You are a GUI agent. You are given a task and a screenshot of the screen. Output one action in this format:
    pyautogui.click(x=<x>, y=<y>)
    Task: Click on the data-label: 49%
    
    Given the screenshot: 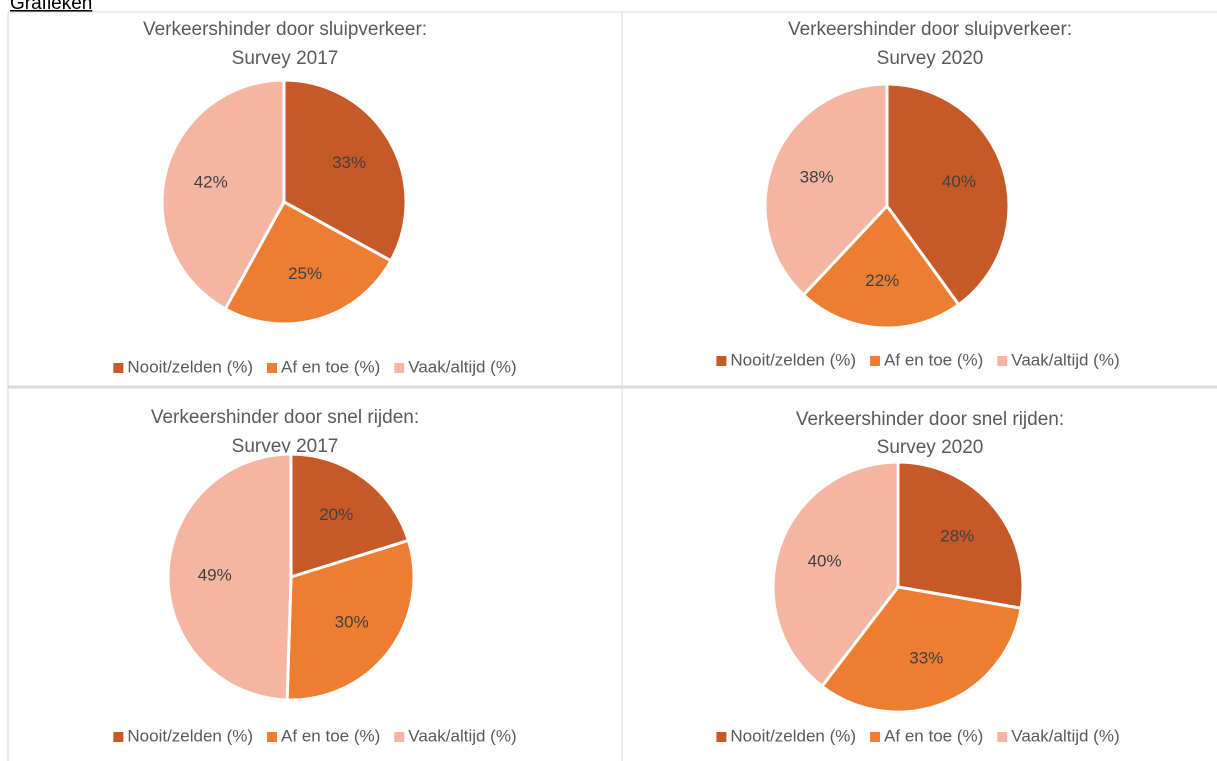 What is the action you would take?
    pyautogui.click(x=215, y=574)
    